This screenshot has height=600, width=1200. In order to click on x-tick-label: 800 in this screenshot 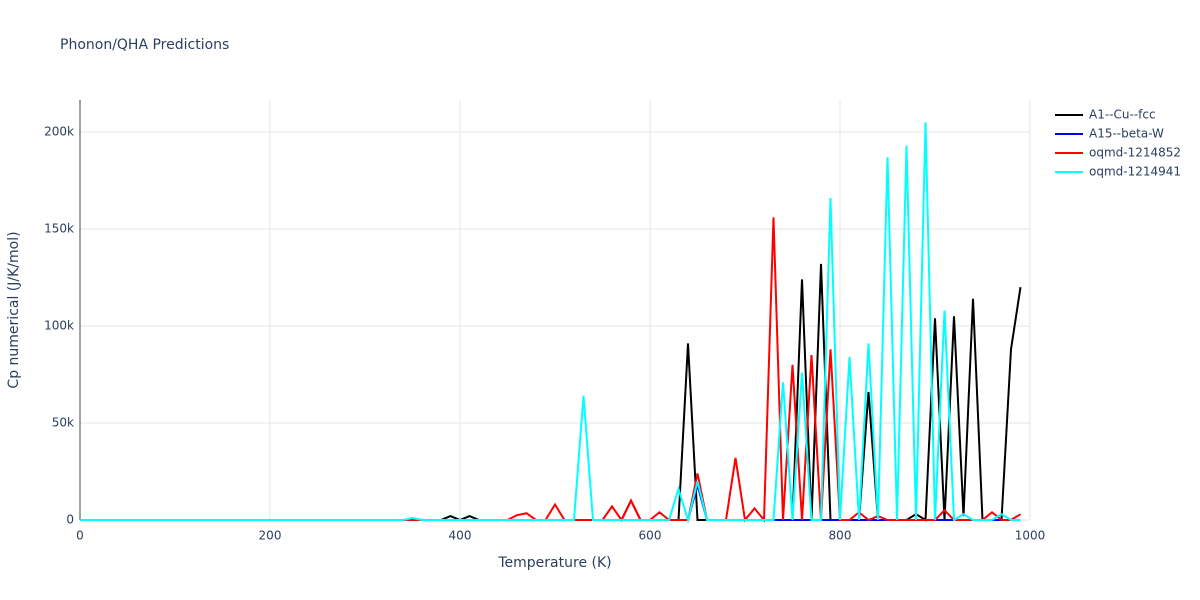, I will do `click(840, 536)`.